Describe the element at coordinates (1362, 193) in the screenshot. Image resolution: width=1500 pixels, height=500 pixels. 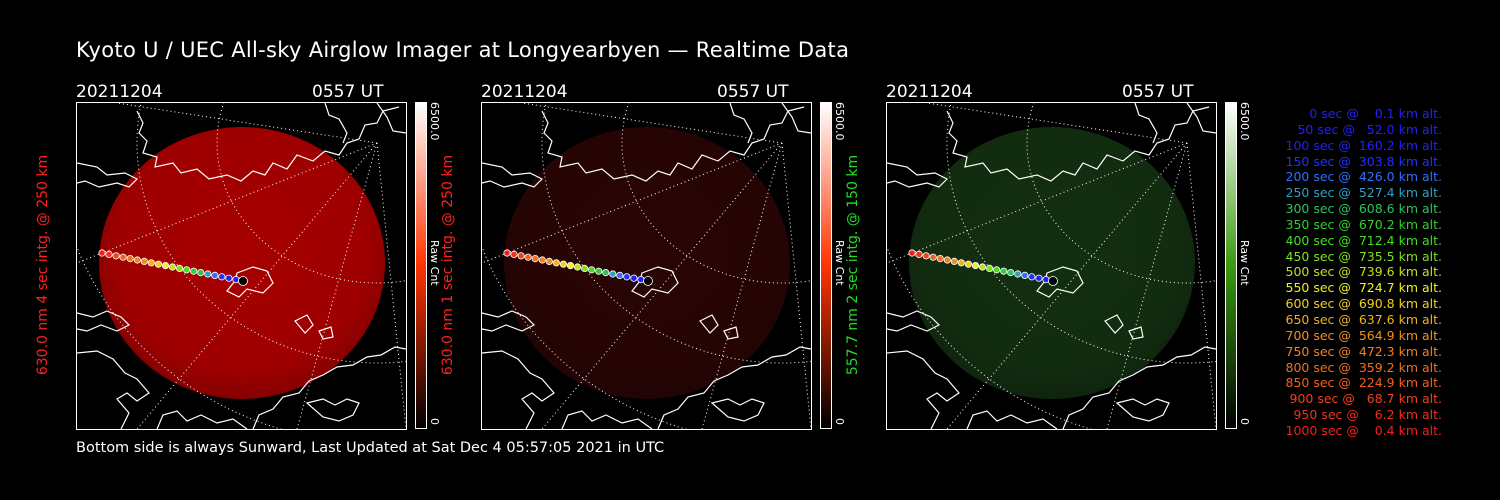
I see `legend-row: 250 sec @ 527.4 km alt.` at that location.